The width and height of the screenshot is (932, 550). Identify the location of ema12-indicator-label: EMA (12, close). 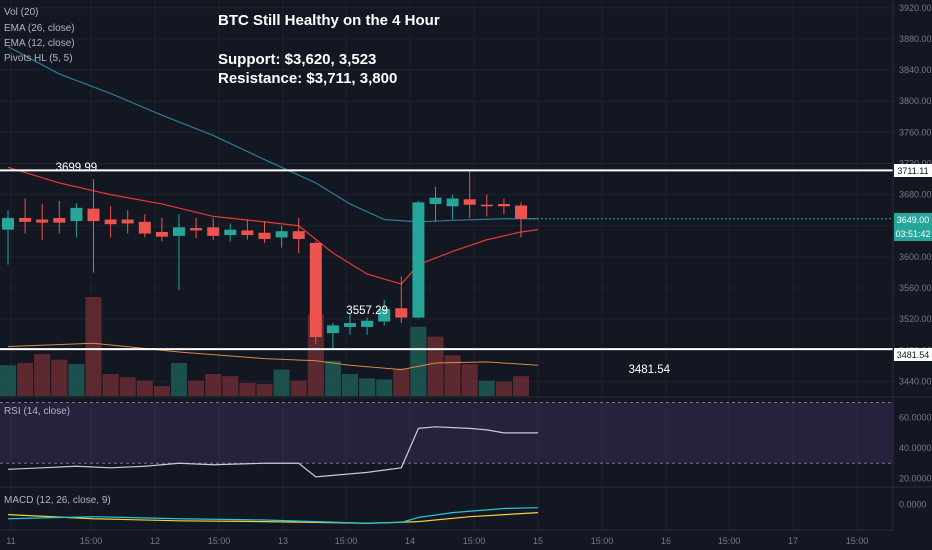
(39, 43).